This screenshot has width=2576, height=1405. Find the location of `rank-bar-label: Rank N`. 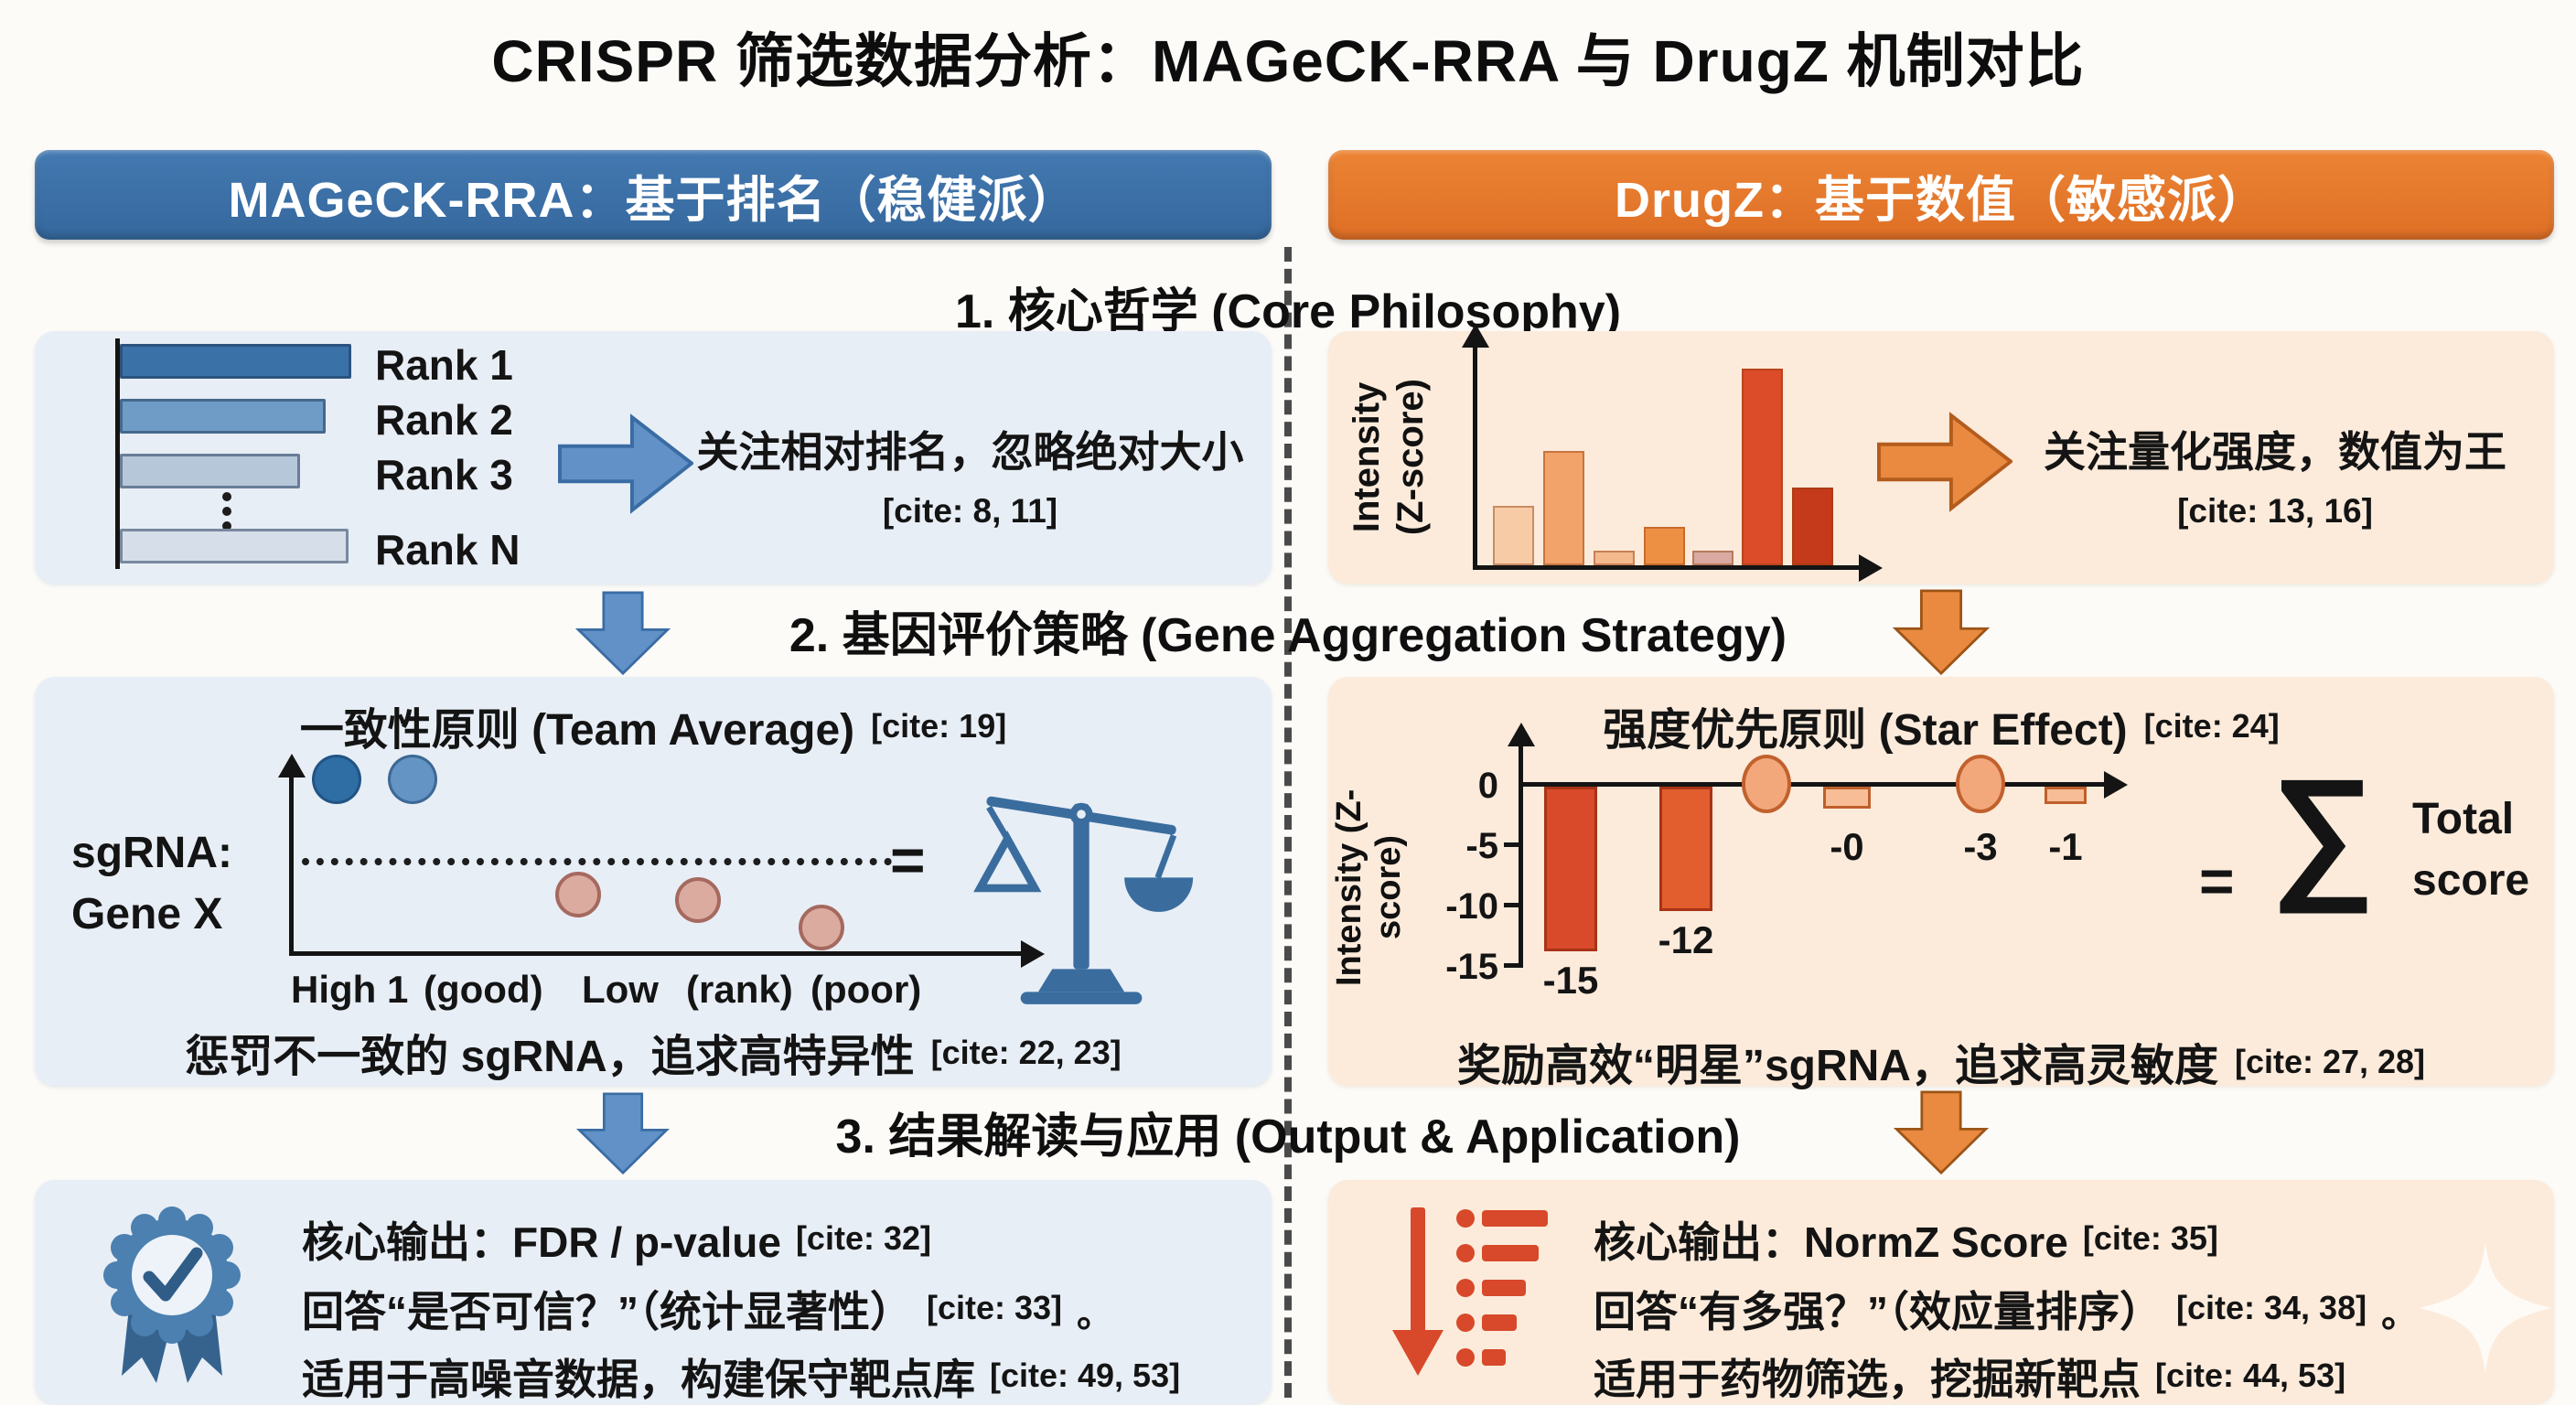

rank-bar-label: Rank N is located at coordinates (448, 550).